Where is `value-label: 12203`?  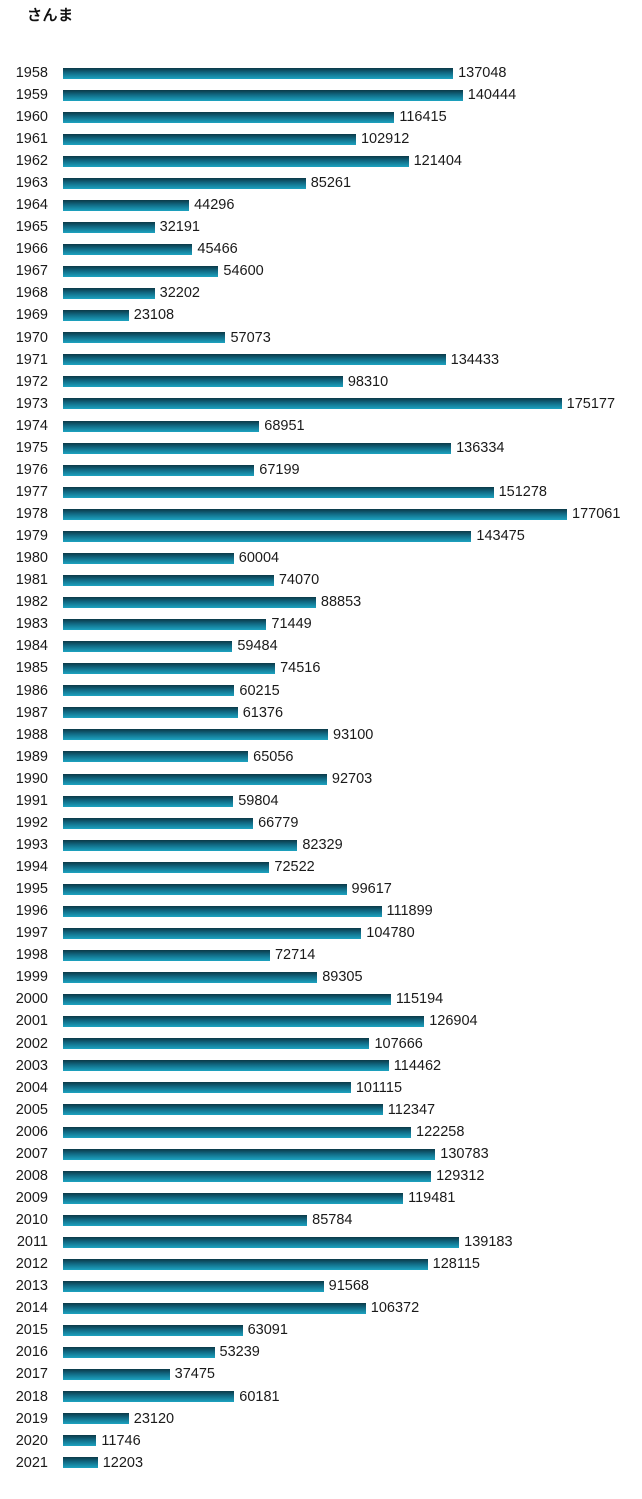 value-label: 12203 is located at coordinates (123, 1462).